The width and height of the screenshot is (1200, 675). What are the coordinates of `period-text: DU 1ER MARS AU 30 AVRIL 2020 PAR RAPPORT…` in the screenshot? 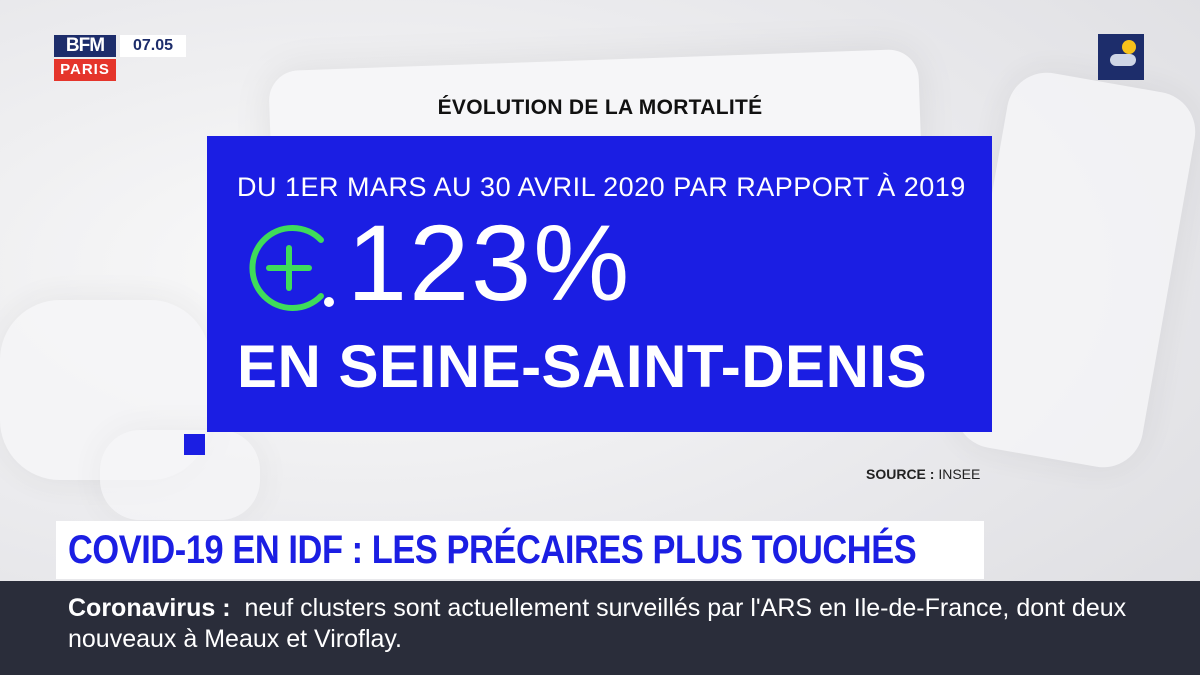 It's located at (601, 187).